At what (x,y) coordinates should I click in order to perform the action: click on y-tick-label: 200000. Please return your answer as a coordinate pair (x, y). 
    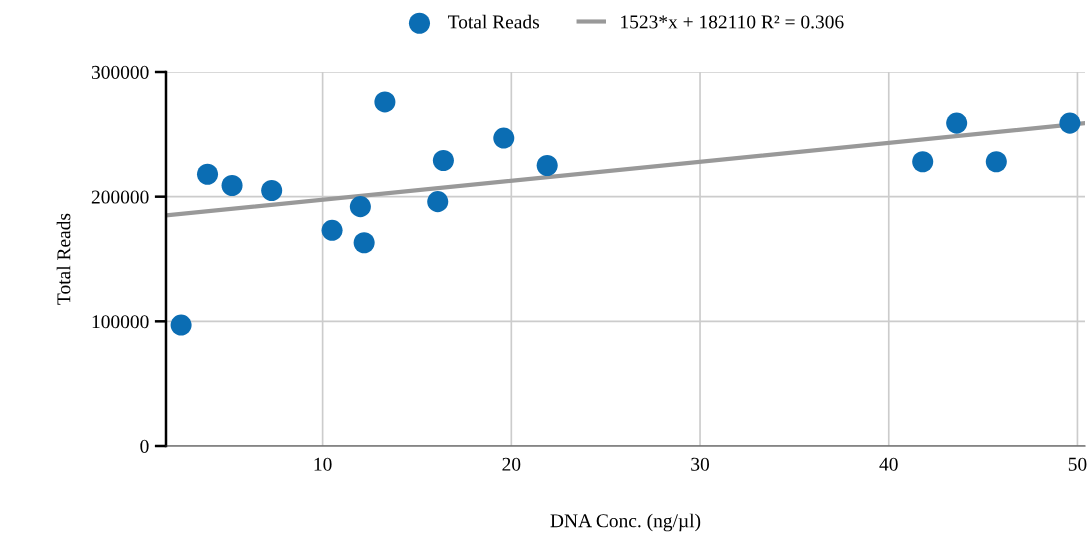
    Looking at the image, I should click on (120, 197).